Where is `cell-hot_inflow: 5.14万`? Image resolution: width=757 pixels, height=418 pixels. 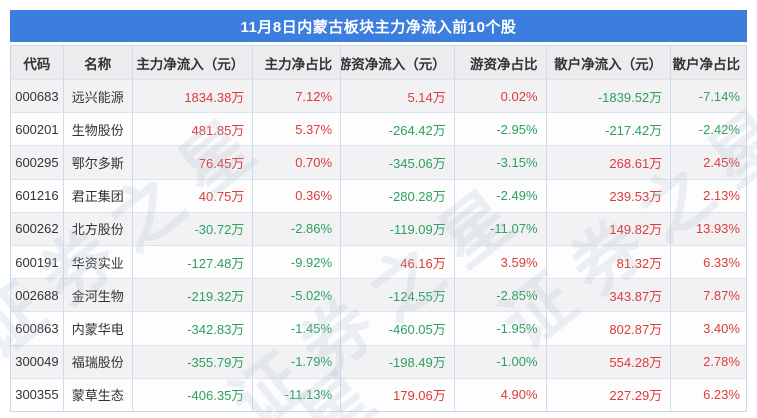
cell-hot_inflow: 5.14万 is located at coordinates (398, 96).